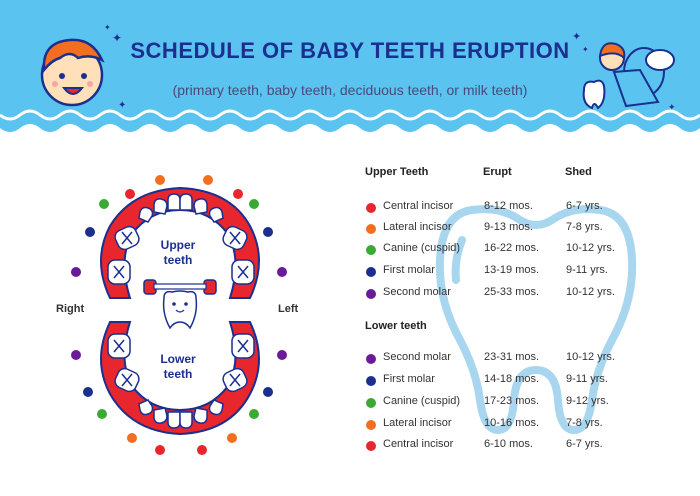 The image size is (700, 496). What do you see at coordinates (397, 172) in the screenshot?
I see `upper-teeth-header: Upper Teeth` at bounding box center [397, 172].